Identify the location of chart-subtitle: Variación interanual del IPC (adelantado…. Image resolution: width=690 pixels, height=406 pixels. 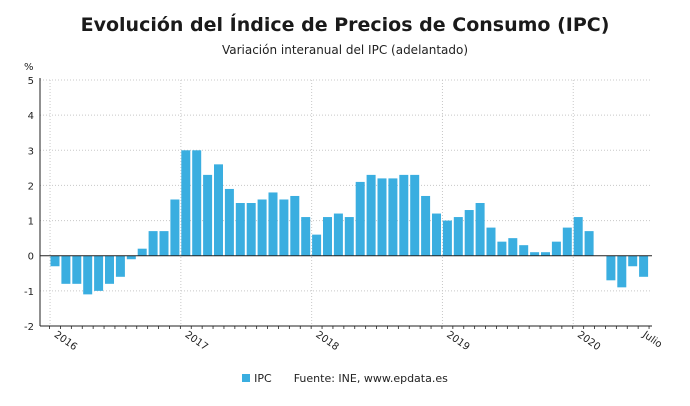
(345, 50).